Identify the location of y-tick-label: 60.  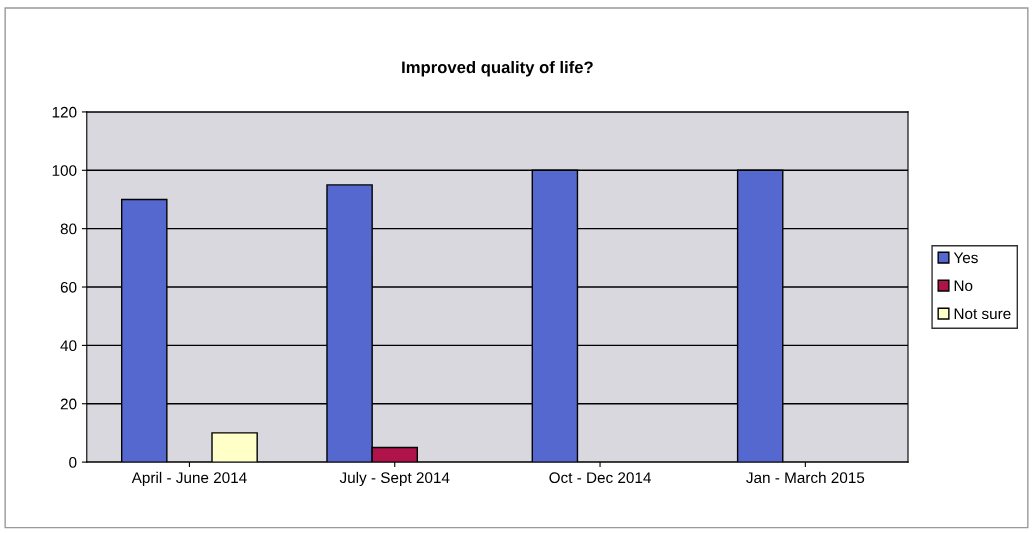
(68, 287).